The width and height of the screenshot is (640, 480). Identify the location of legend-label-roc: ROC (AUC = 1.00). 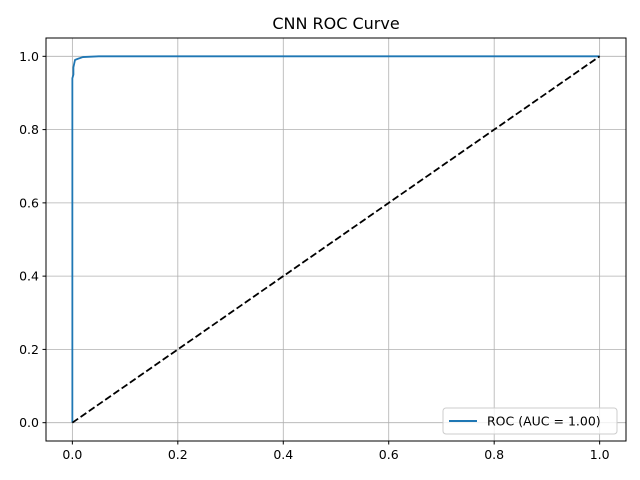
(544, 421).